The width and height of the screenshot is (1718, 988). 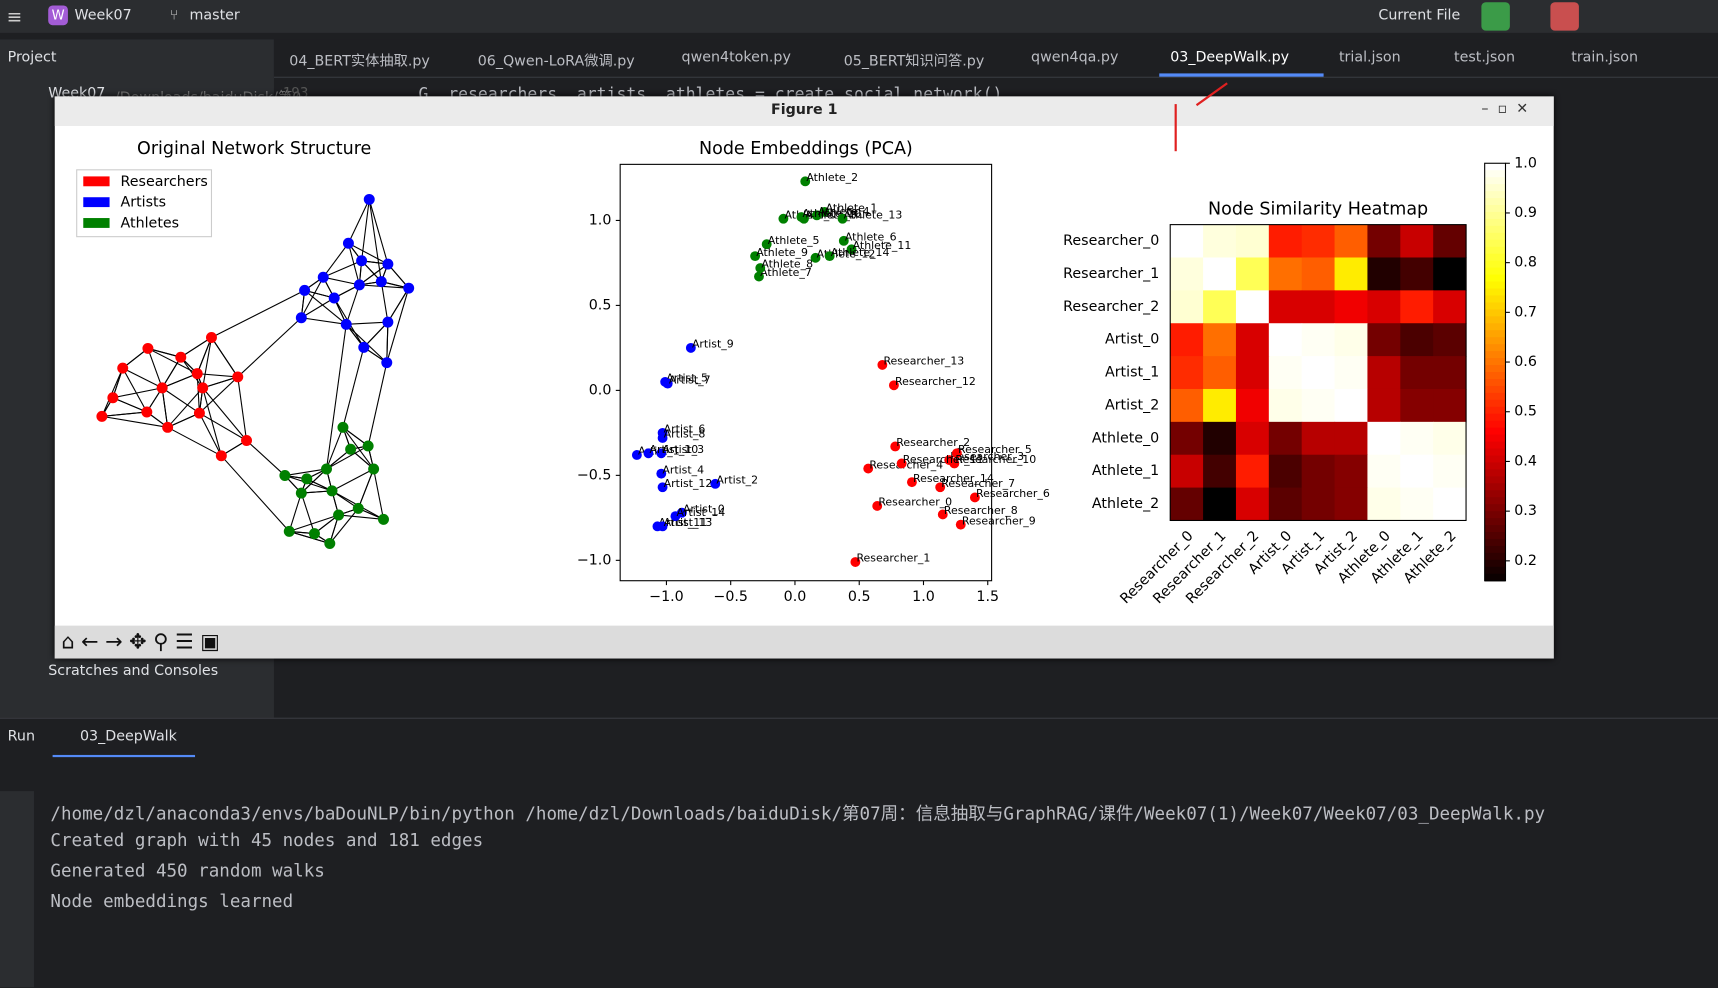 What do you see at coordinates (144, 642) in the screenshot?
I see `toolbar-icons: ⌂←→✥⚲☰▣` at bounding box center [144, 642].